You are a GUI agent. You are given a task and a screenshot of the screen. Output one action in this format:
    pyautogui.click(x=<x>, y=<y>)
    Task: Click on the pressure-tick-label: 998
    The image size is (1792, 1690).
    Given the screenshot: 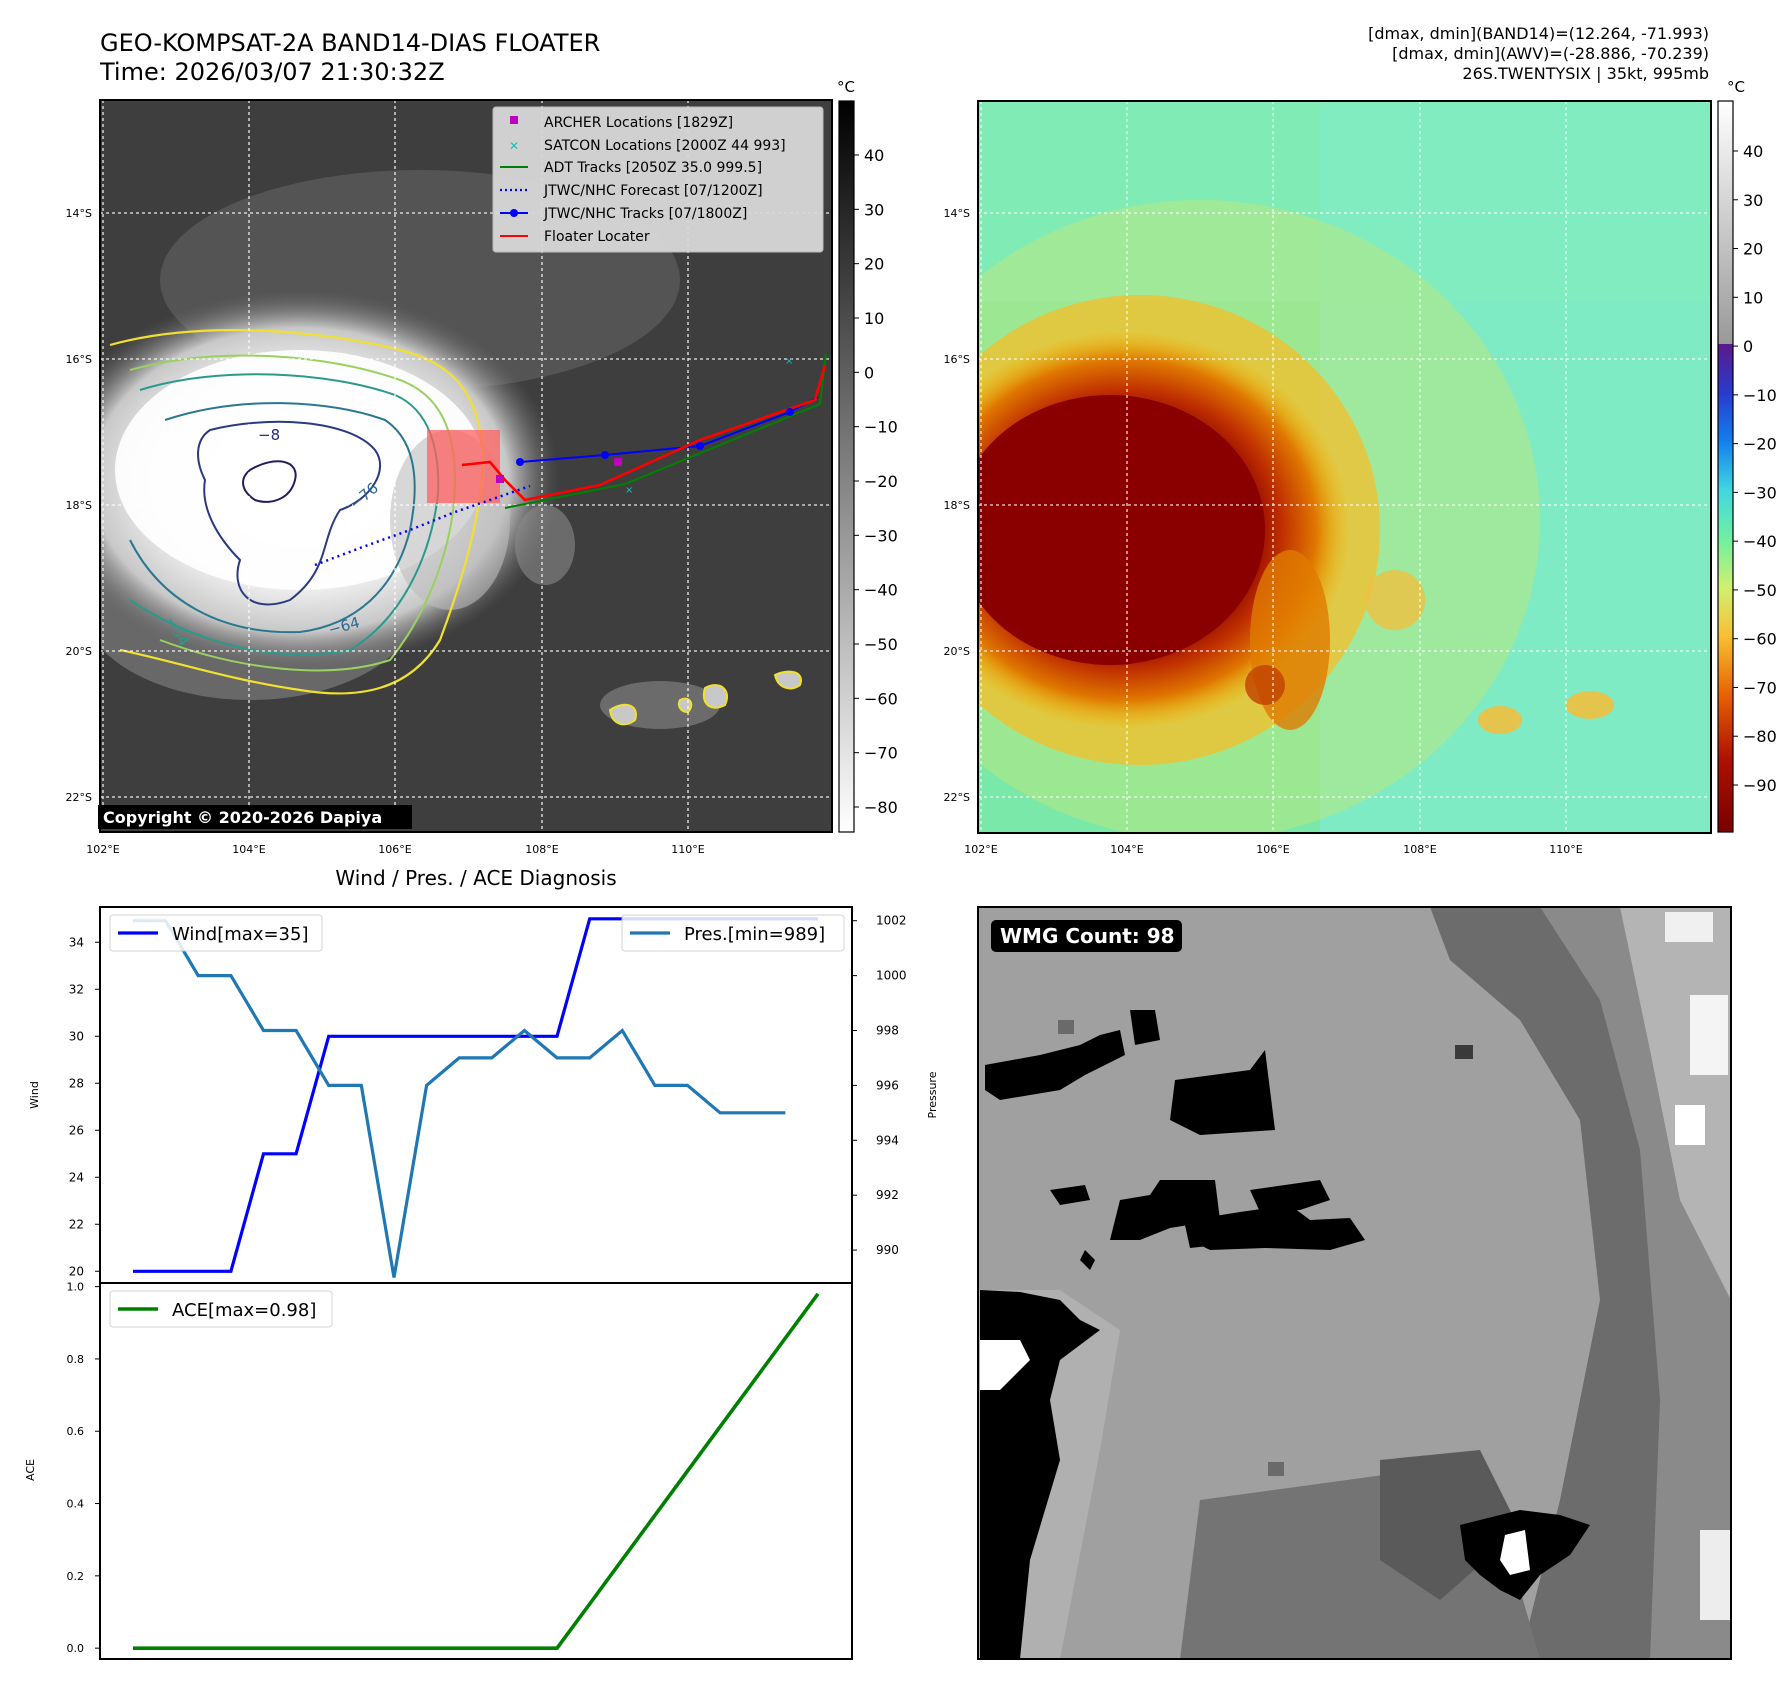 What is the action you would take?
    pyautogui.click(x=887, y=1031)
    